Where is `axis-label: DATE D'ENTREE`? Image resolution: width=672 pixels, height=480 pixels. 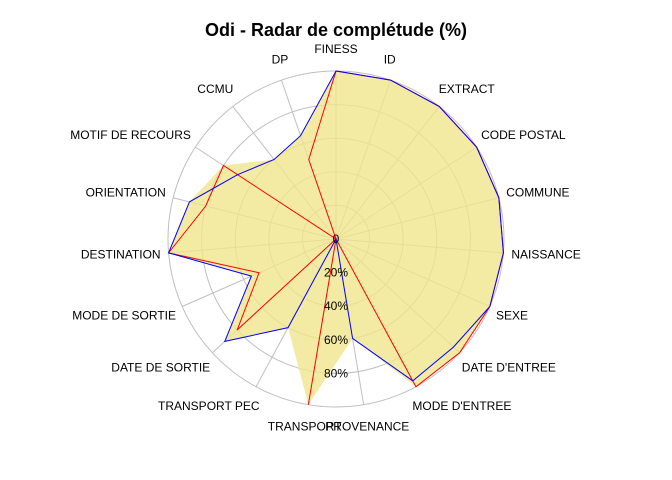
axis-label: DATE D'ENTREE is located at coordinates (509, 368).